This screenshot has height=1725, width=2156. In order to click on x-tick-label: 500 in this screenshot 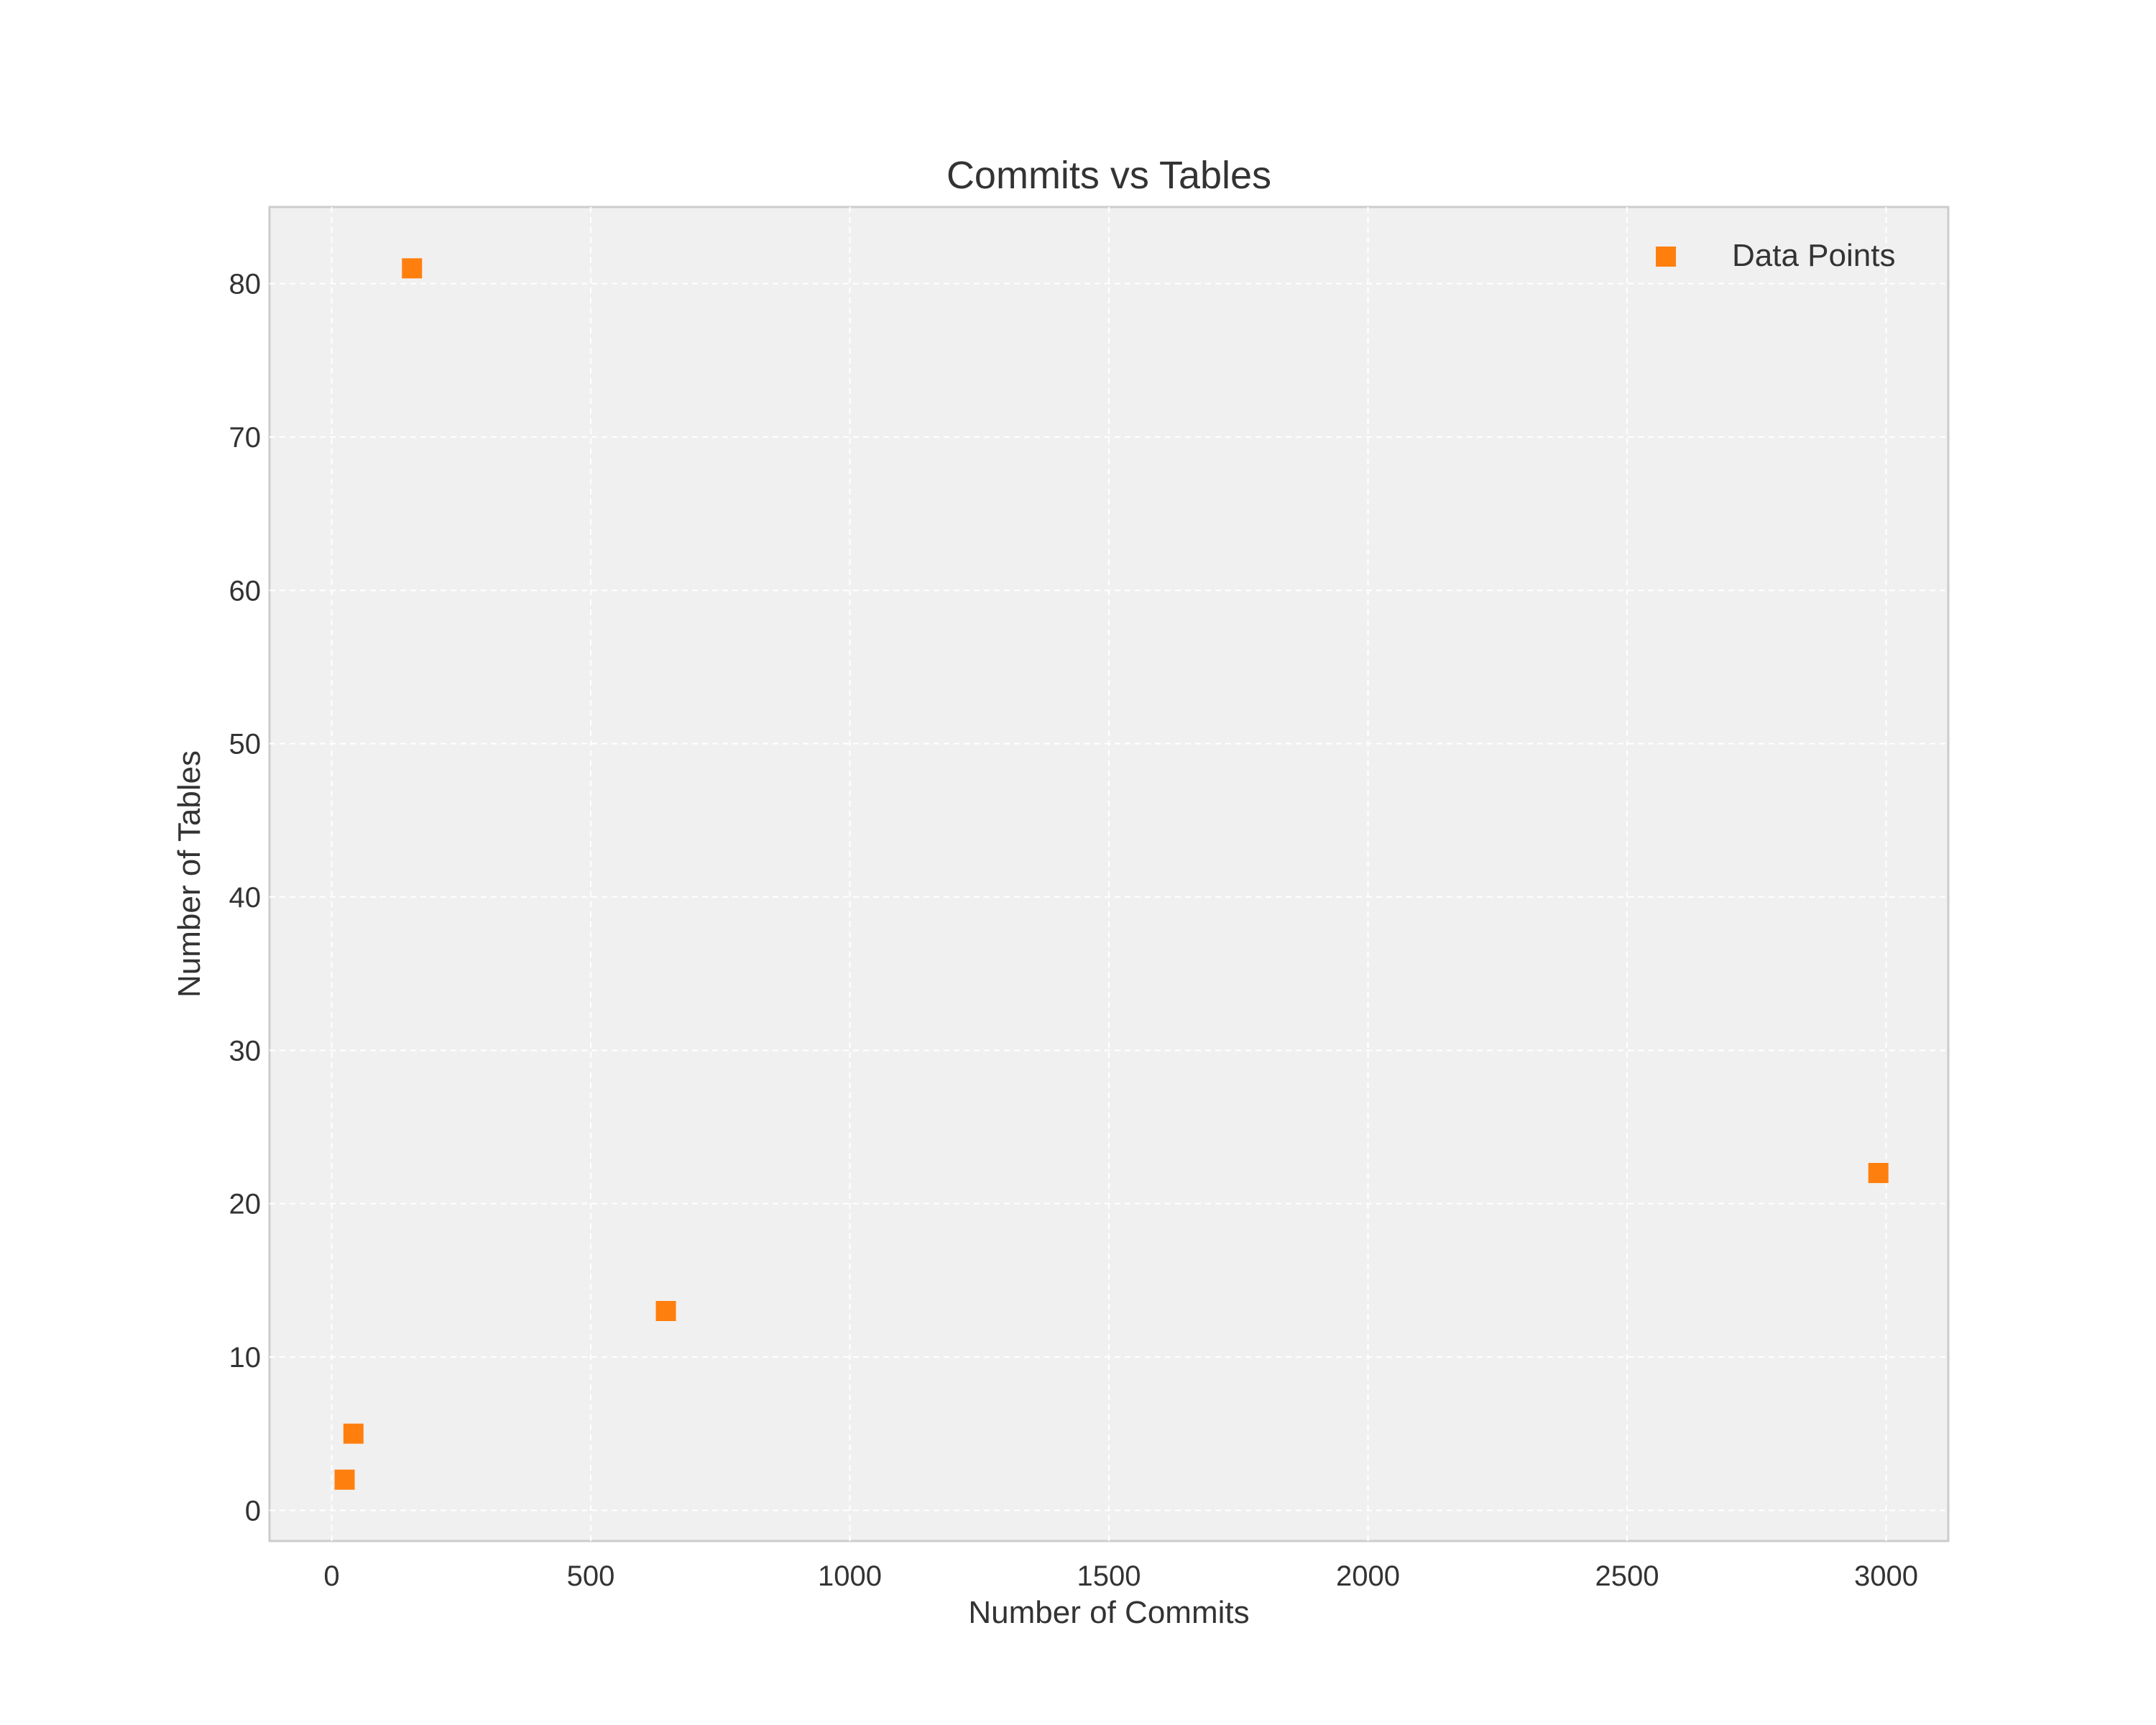, I will do `click(591, 1576)`.